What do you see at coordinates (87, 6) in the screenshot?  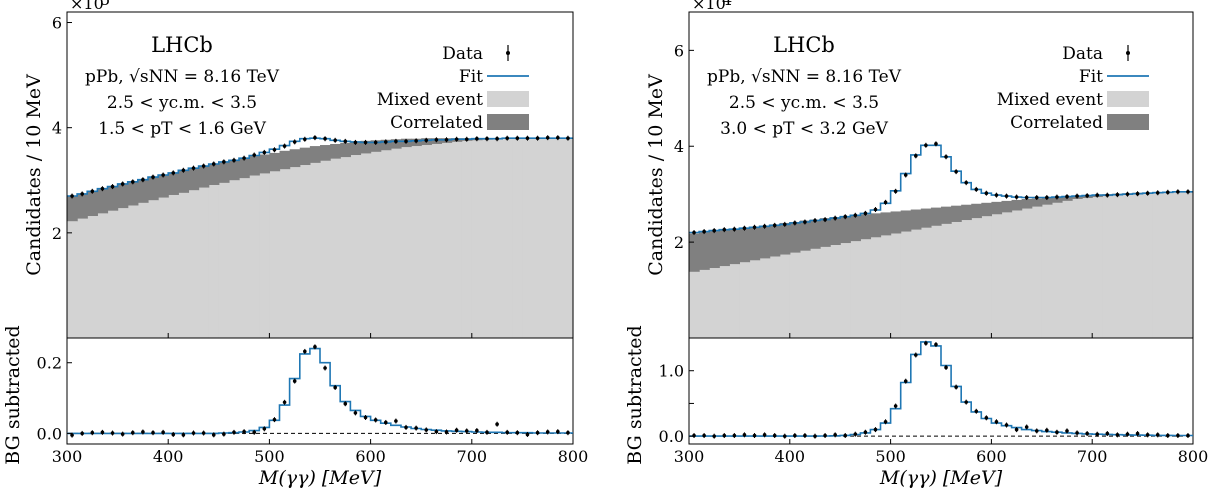 I see `y-multiplier: ×10` at bounding box center [87, 6].